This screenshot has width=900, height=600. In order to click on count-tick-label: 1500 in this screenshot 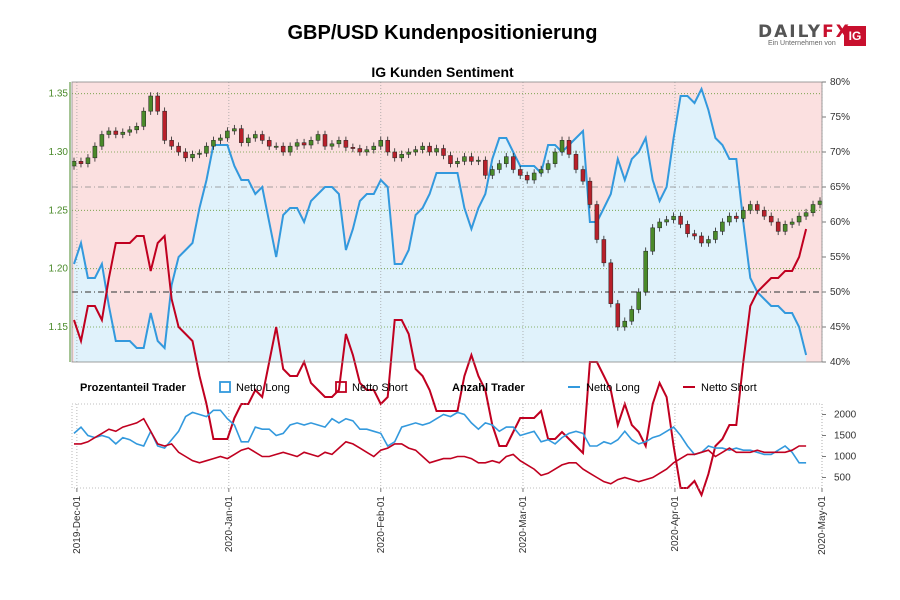, I will do `click(845, 436)`.